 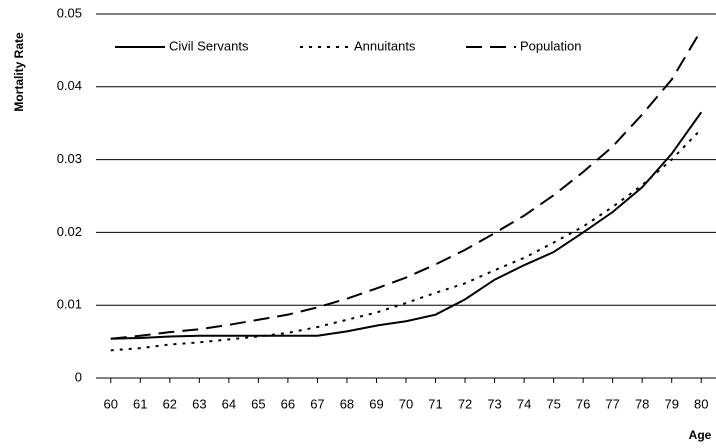 I want to click on y-tick-label: 0, so click(x=78, y=376).